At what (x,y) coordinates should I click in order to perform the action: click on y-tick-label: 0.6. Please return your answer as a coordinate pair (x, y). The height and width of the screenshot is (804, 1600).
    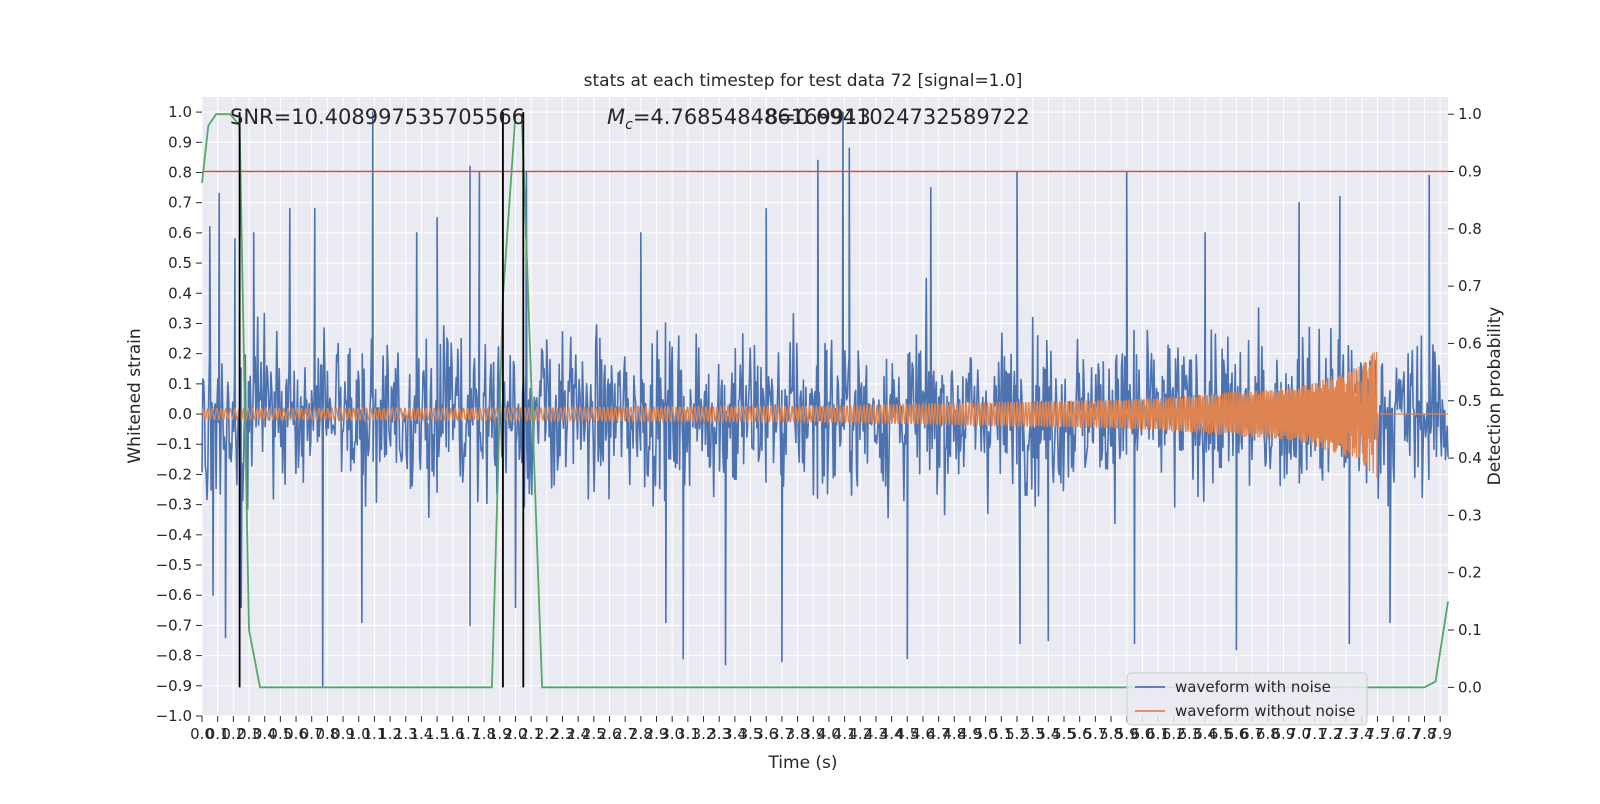
    Looking at the image, I should click on (180, 233).